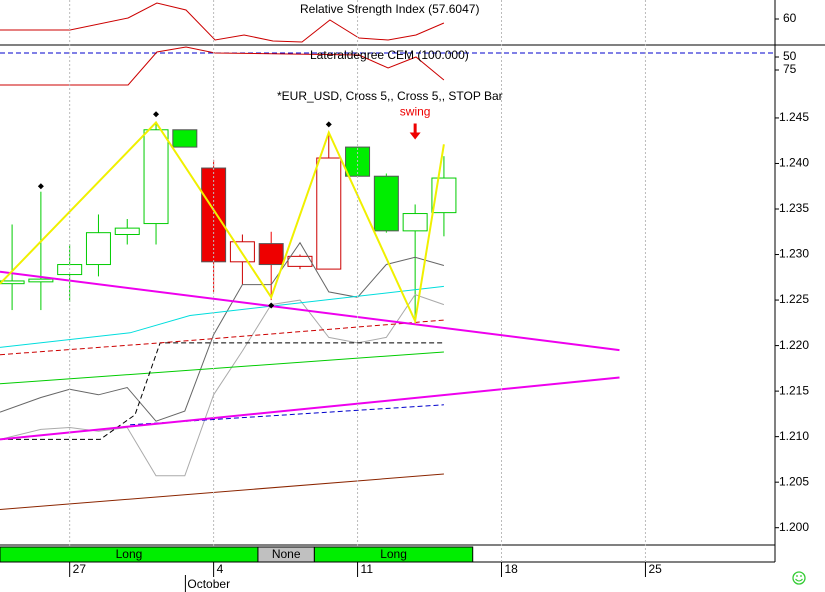 This screenshot has width=825, height=592. What do you see at coordinates (794, 254) in the screenshot?
I see `y-tick-label: 1.230` at bounding box center [794, 254].